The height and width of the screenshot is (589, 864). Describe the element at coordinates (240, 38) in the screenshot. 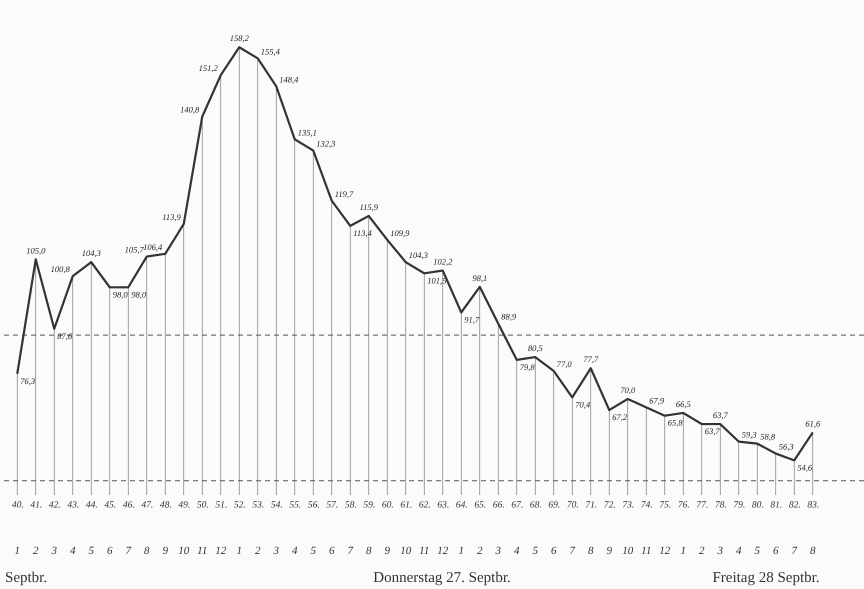

I see `data-label: 158,2` at that location.